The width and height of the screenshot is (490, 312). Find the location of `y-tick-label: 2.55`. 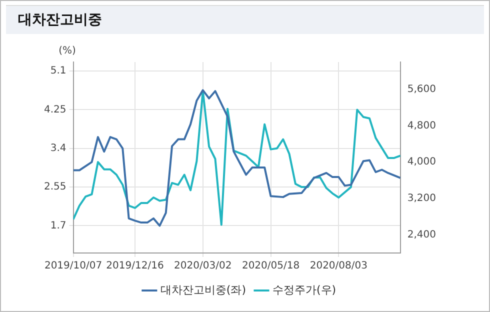

y-tick-label: 2.55 is located at coordinates (55, 187).